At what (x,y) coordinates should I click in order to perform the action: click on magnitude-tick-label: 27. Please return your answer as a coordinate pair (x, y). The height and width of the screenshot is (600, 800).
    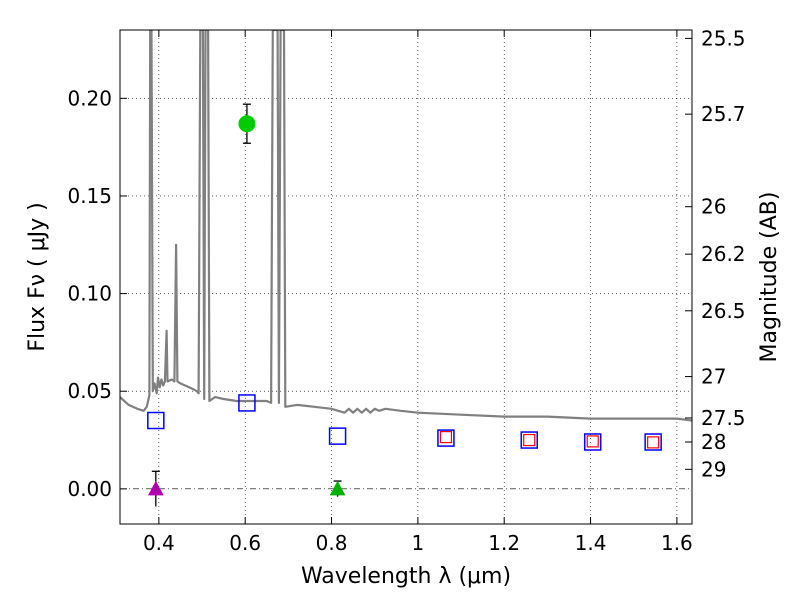
    Looking at the image, I should click on (713, 377).